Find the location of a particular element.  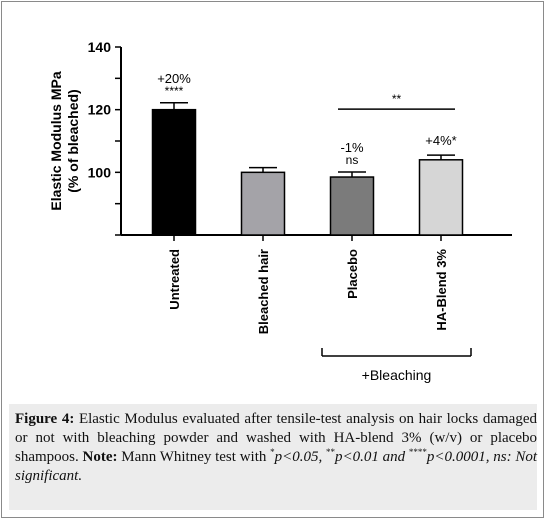

x-tick-label: Bleached hair is located at coordinates (263, 291).